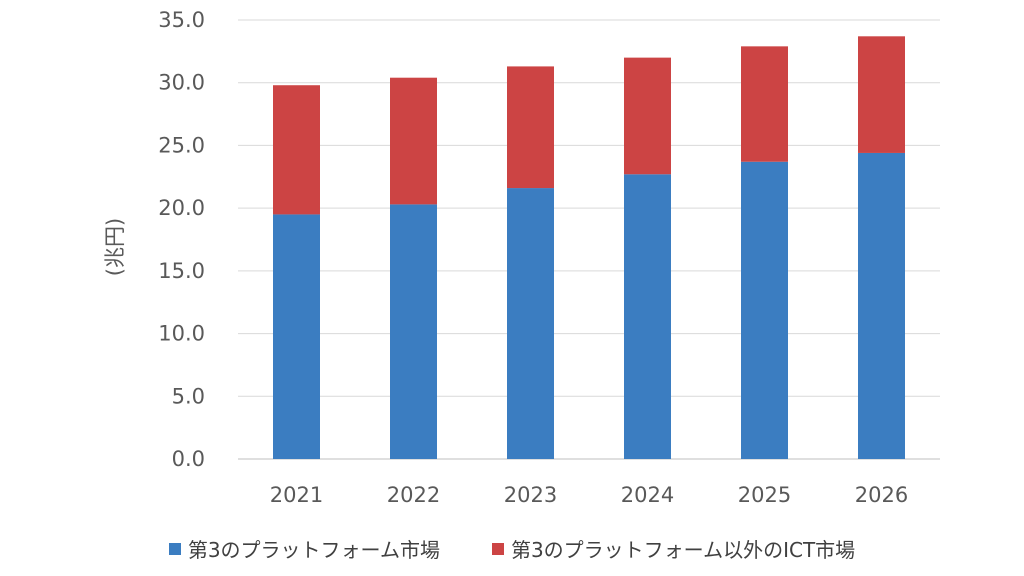  I want to click on x-tick-label: 2026, so click(881, 495).